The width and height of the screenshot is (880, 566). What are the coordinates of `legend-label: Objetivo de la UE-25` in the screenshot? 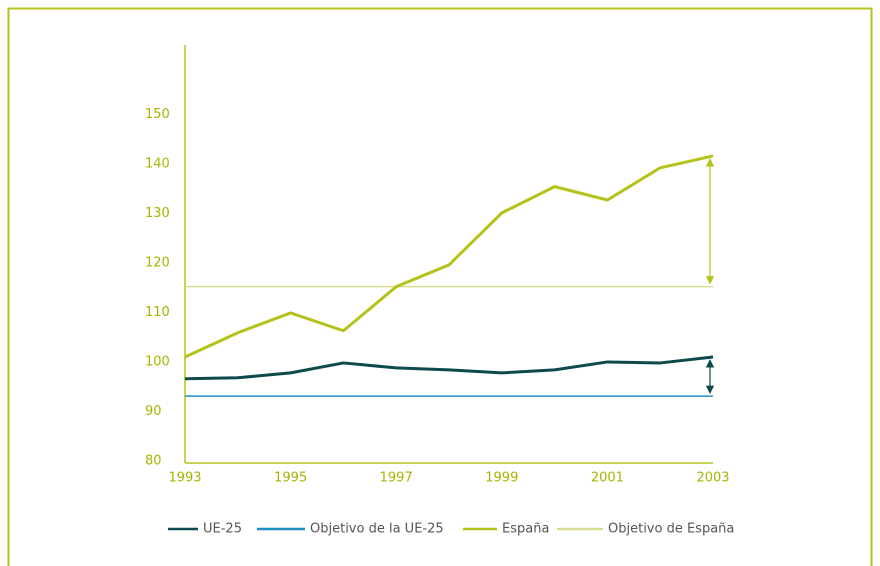 It's located at (377, 529).